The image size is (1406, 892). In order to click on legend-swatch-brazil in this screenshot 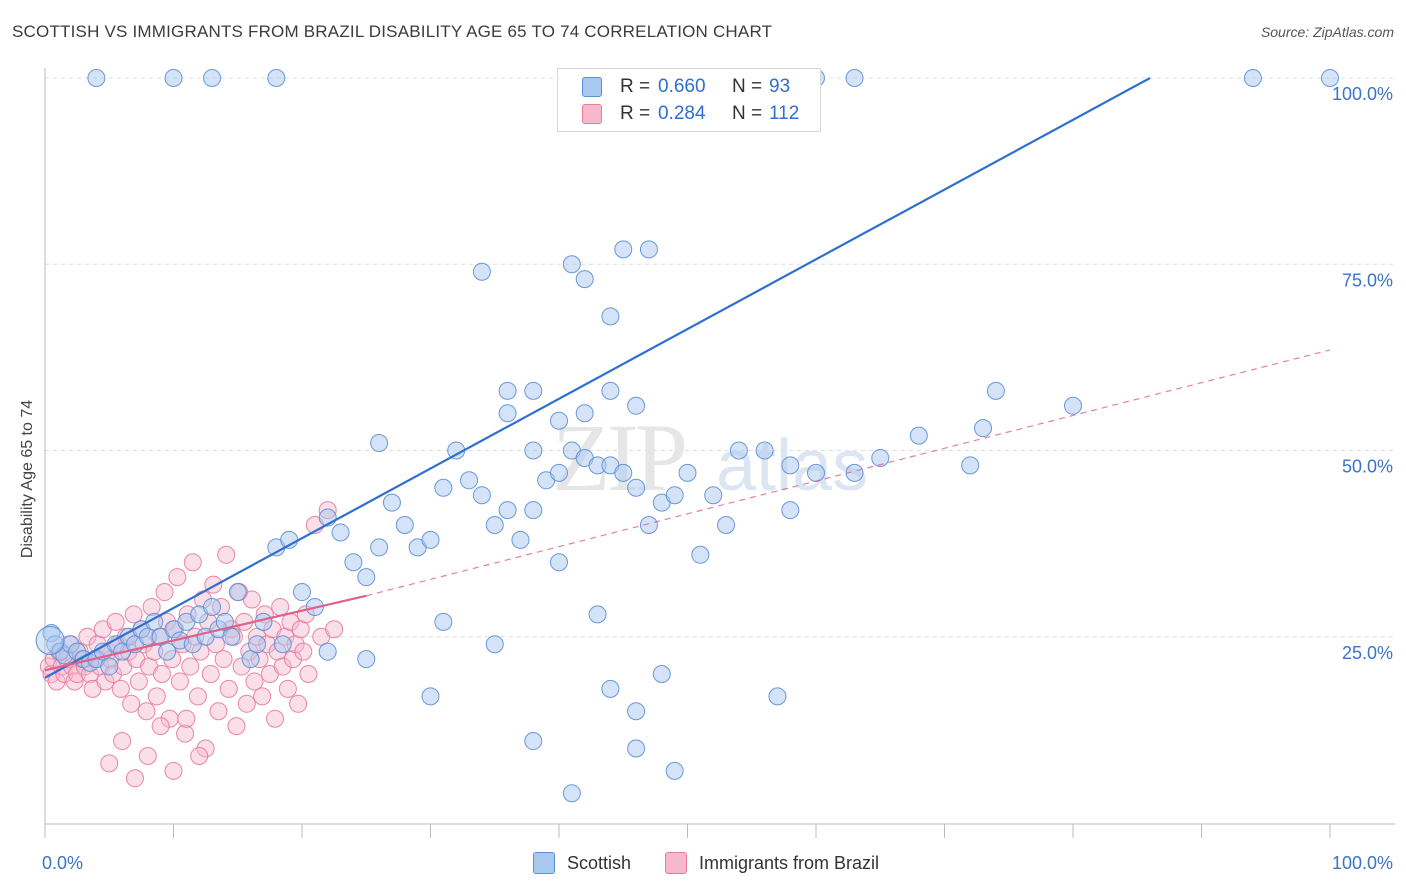, I will do `click(592, 114)`.